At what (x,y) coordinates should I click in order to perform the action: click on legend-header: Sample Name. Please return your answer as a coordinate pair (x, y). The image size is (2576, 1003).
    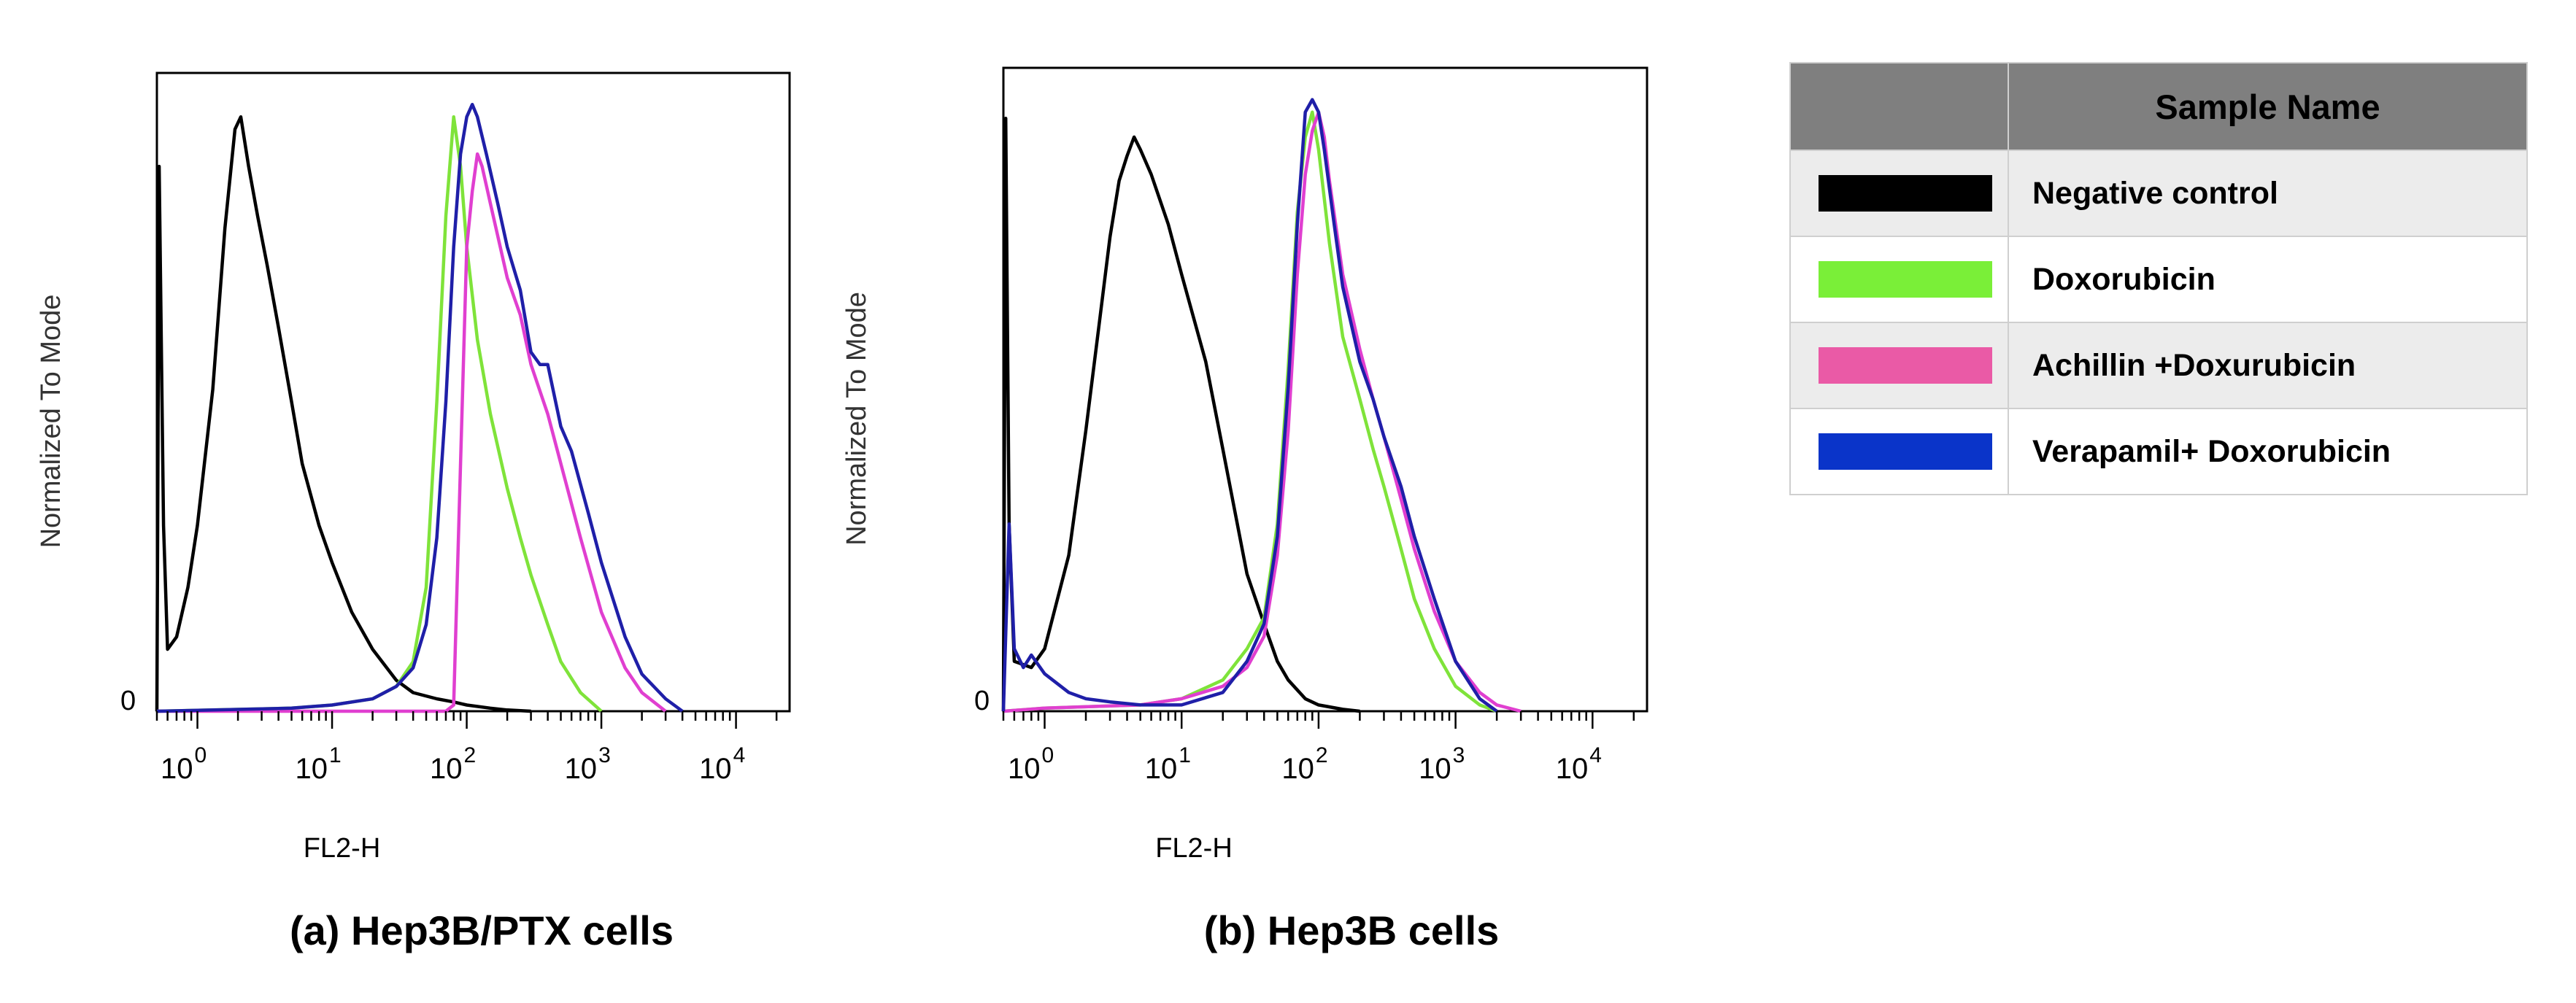
    Looking at the image, I should click on (2268, 106).